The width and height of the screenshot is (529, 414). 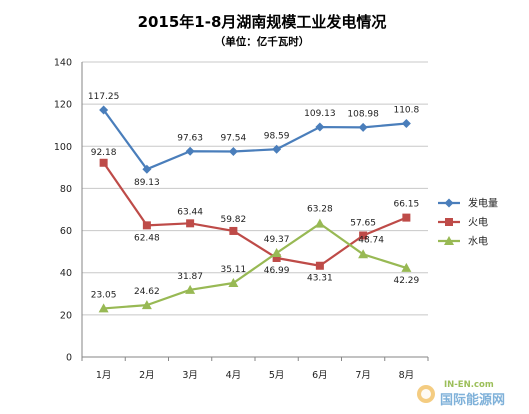 What do you see at coordinates (483, 203) in the screenshot?
I see `legend-label: 发电量` at bounding box center [483, 203].